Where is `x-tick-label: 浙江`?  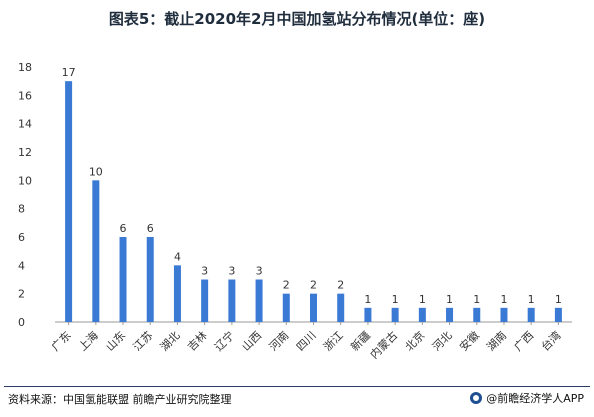
x-tick-label: 浙江 is located at coordinates (333, 341).